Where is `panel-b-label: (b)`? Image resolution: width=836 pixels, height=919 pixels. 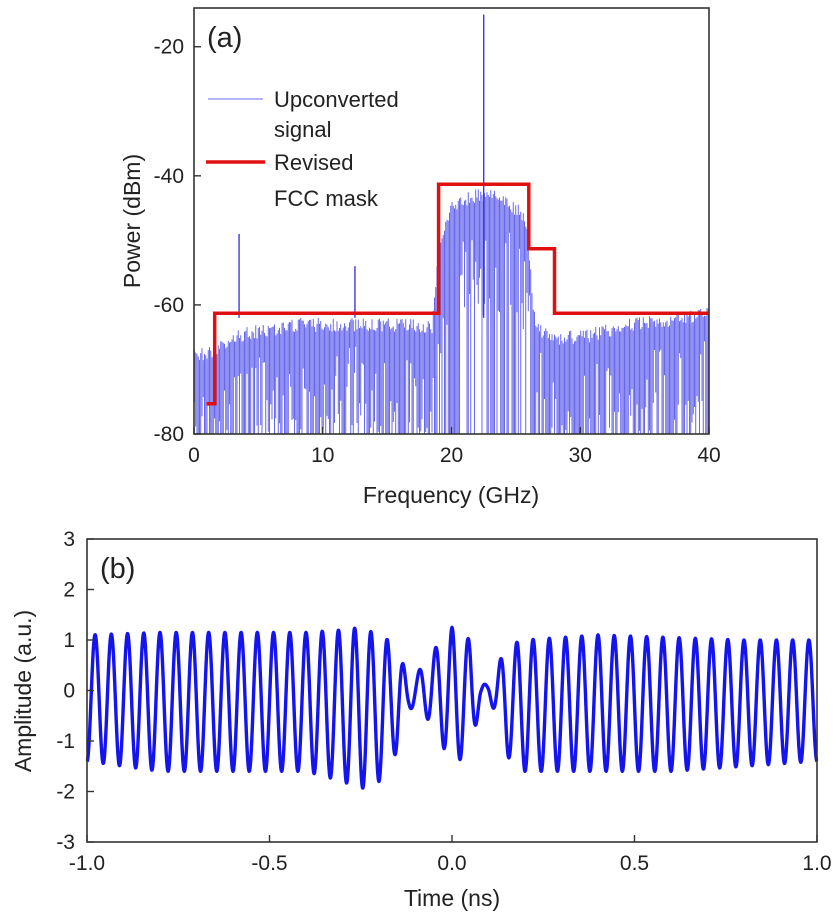 panel-b-label: (b) is located at coordinates (117, 569).